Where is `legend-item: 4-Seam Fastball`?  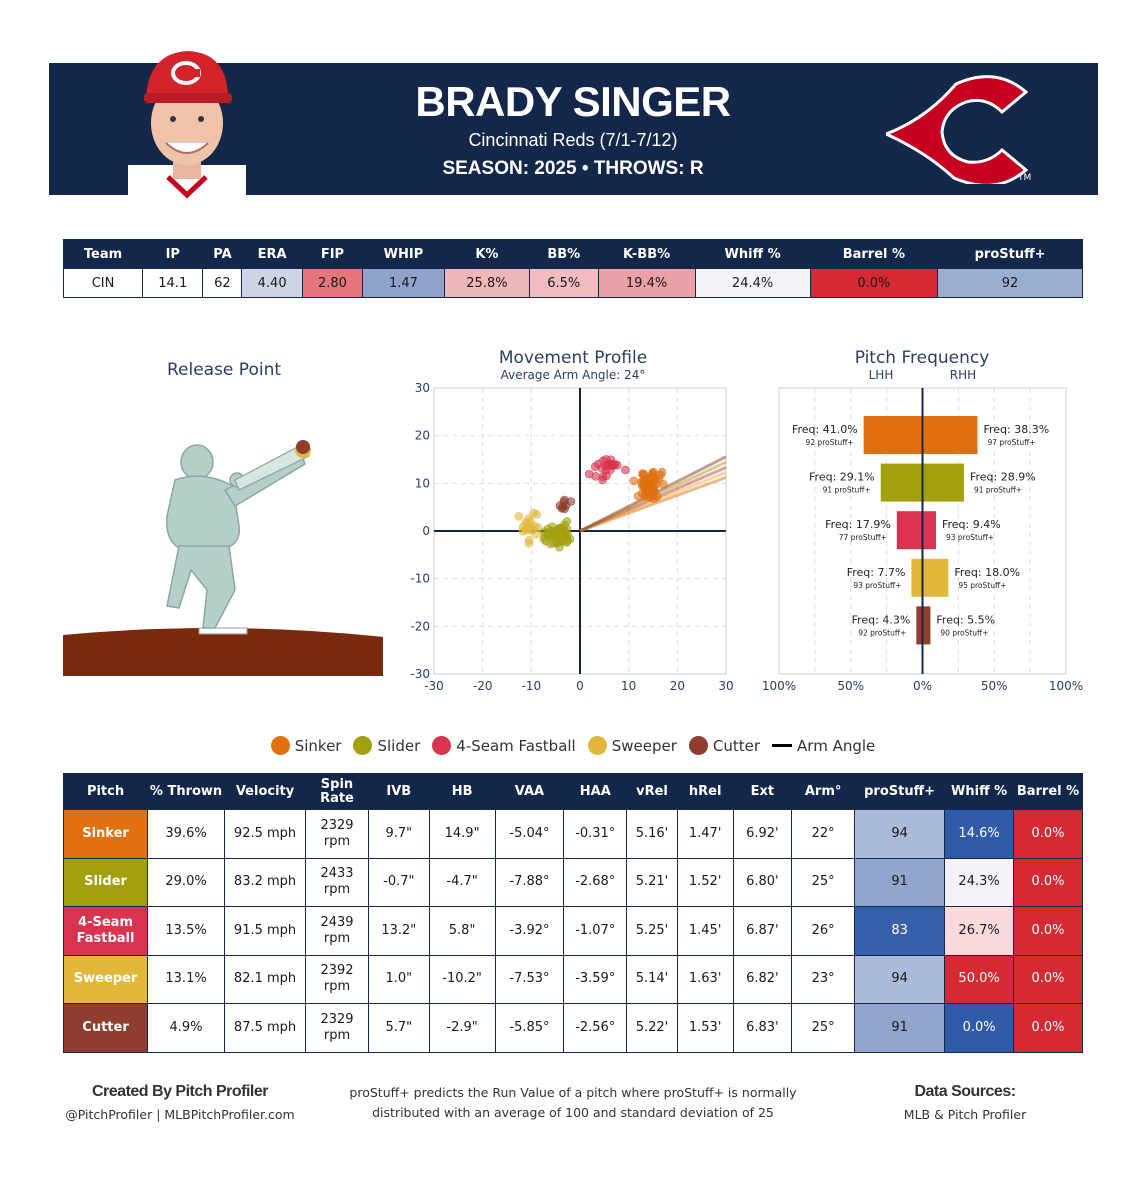 legend-item: 4-Seam Fastball is located at coordinates (504, 745).